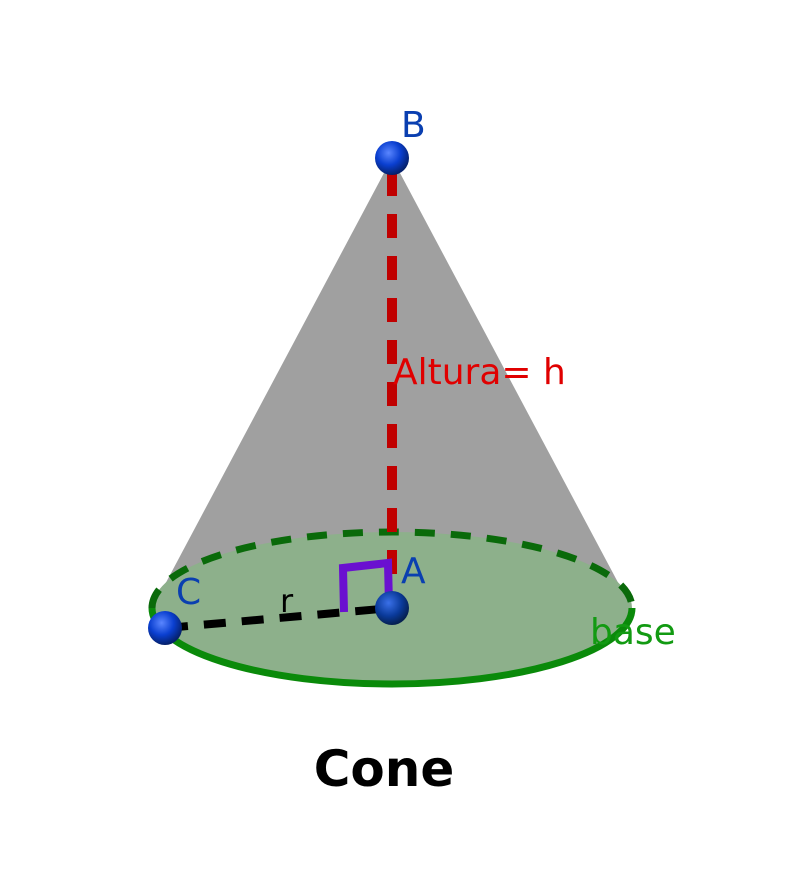  Describe the element at coordinates (165, 628) in the screenshot. I see `point-c` at that location.